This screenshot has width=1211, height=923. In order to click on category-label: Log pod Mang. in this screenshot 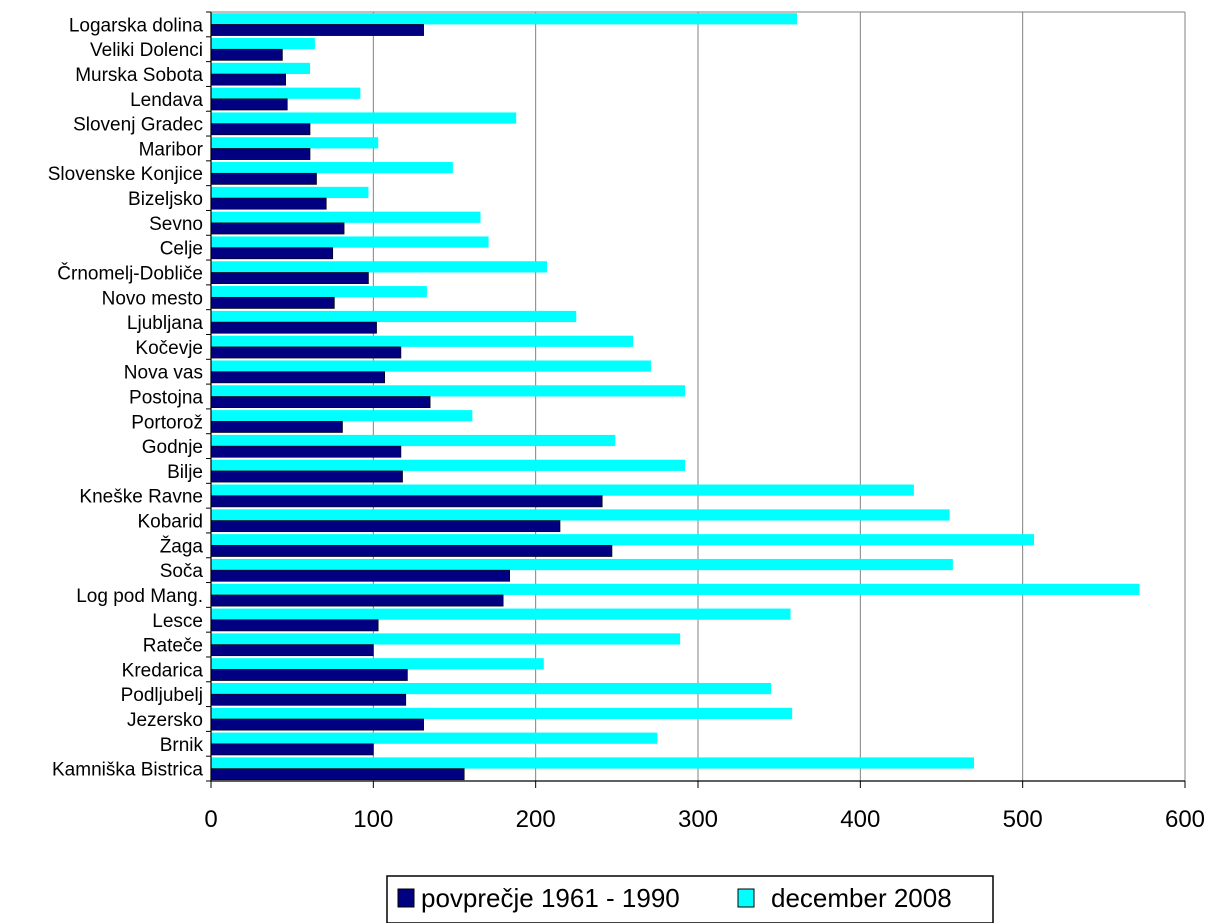, I will do `click(139, 596)`.